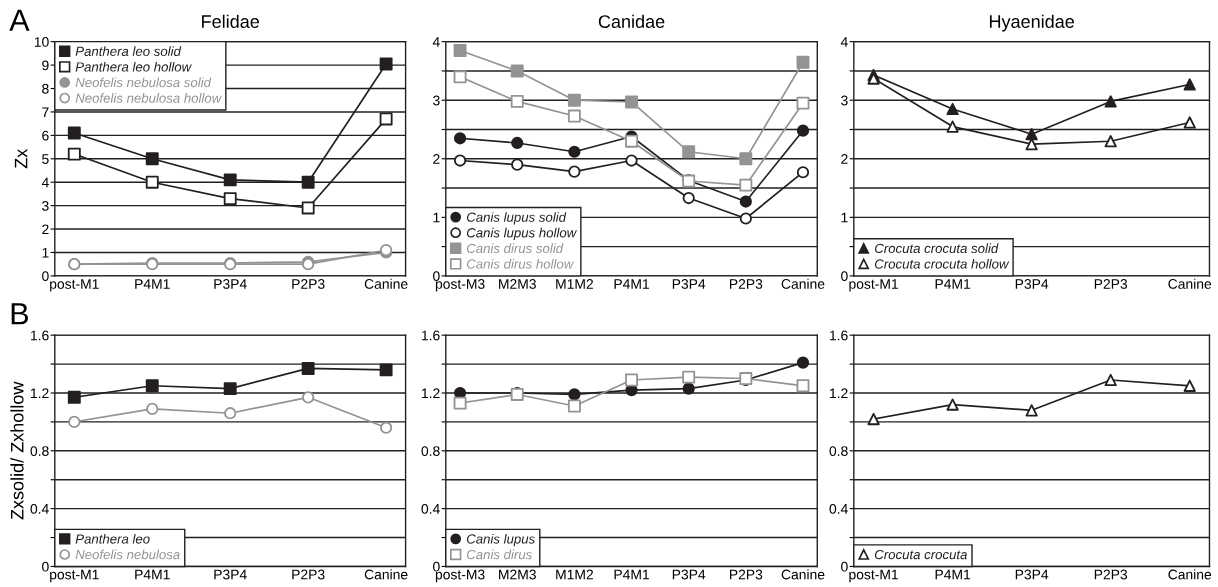 This screenshot has width=1218, height=587. Describe the element at coordinates (500, 540) in the screenshot. I see `legend-label: Canis lupus` at that location.